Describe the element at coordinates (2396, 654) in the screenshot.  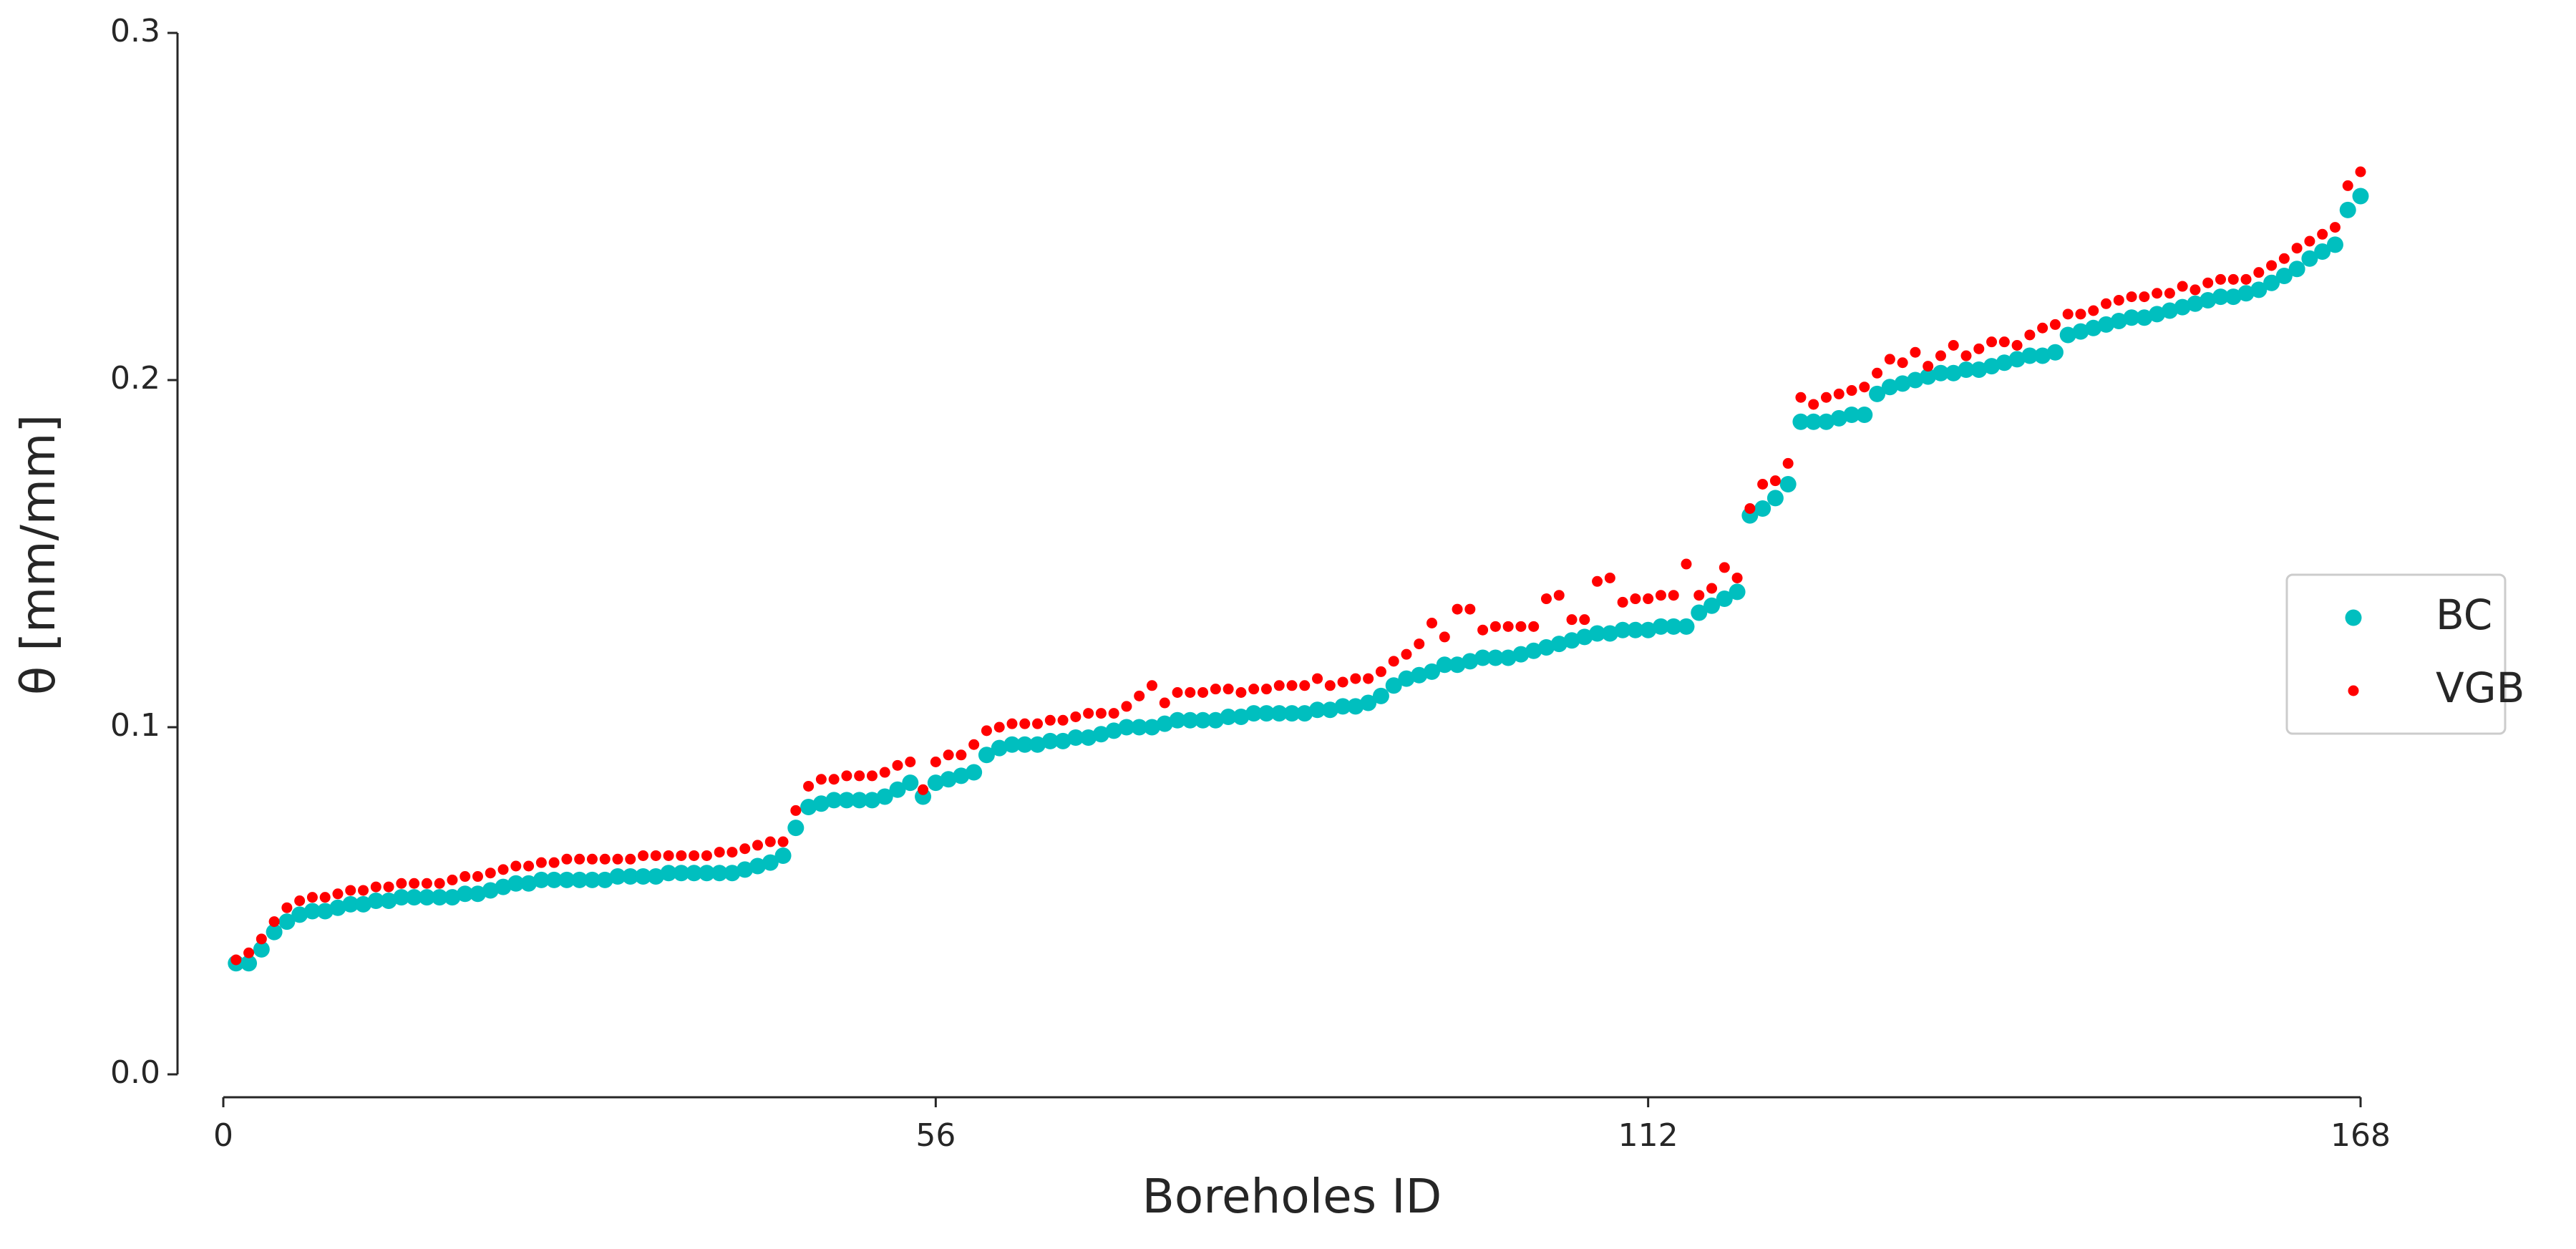
I see `legend-box` at that location.